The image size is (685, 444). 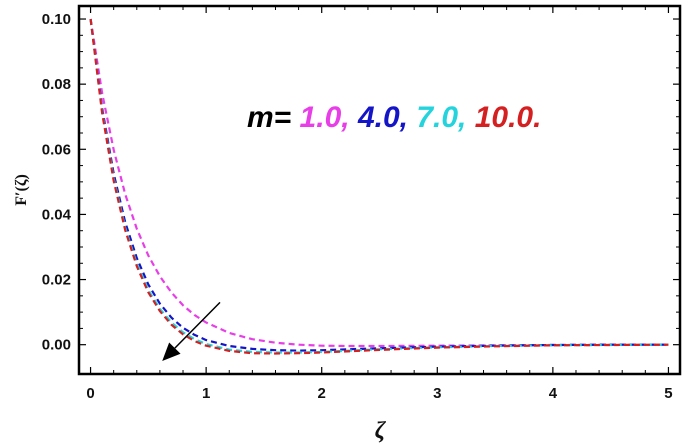 I want to click on x-tick-label: 0, so click(x=90, y=393).